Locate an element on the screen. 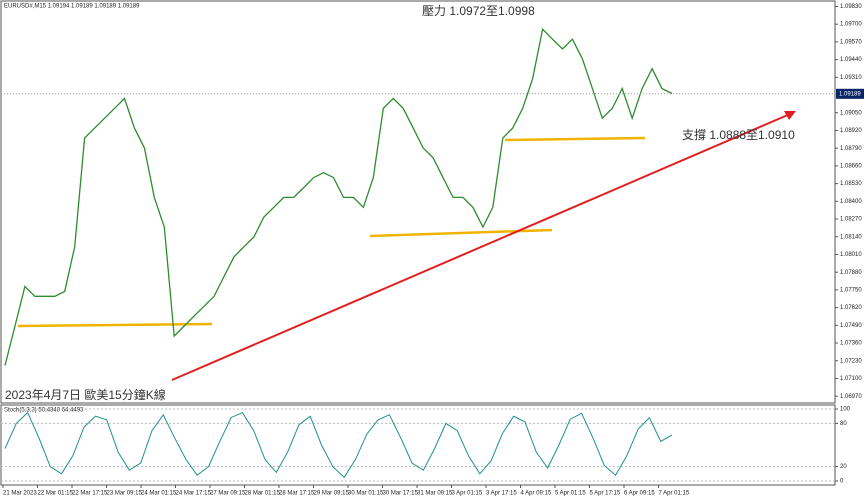 The image size is (865, 501). y-tick-label: 1.08920 is located at coordinates (851, 131).